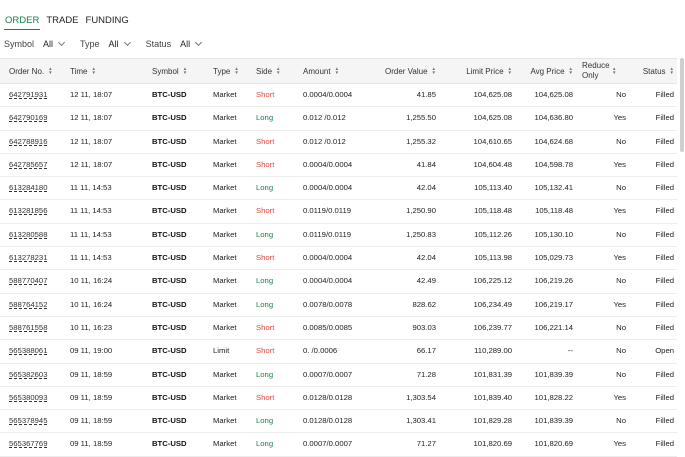 The height and width of the screenshot is (457, 685). Describe the element at coordinates (28, 374) in the screenshot. I see `cell-order-no: 565382603` at that location.